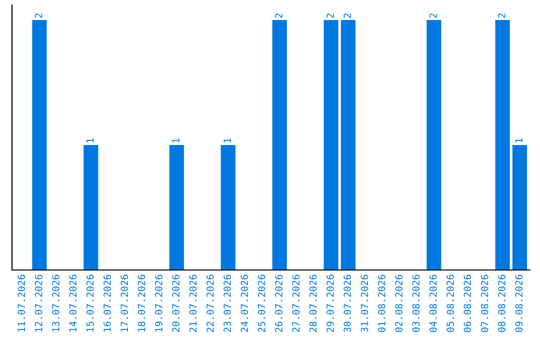  What do you see at coordinates (210, 303) in the screenshot?
I see `x-tick-label: 22.07.2026` at bounding box center [210, 303].